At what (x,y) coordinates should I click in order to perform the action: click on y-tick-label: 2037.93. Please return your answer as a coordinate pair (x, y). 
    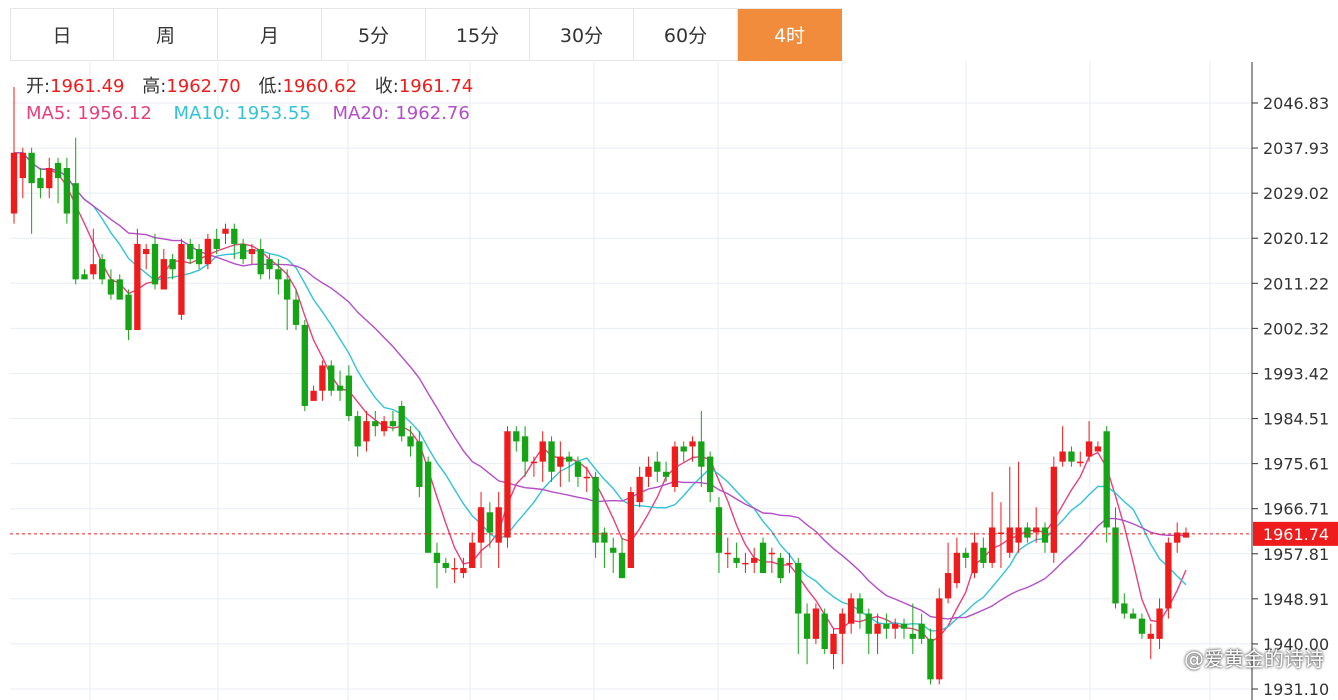
    Looking at the image, I should click on (1296, 148).